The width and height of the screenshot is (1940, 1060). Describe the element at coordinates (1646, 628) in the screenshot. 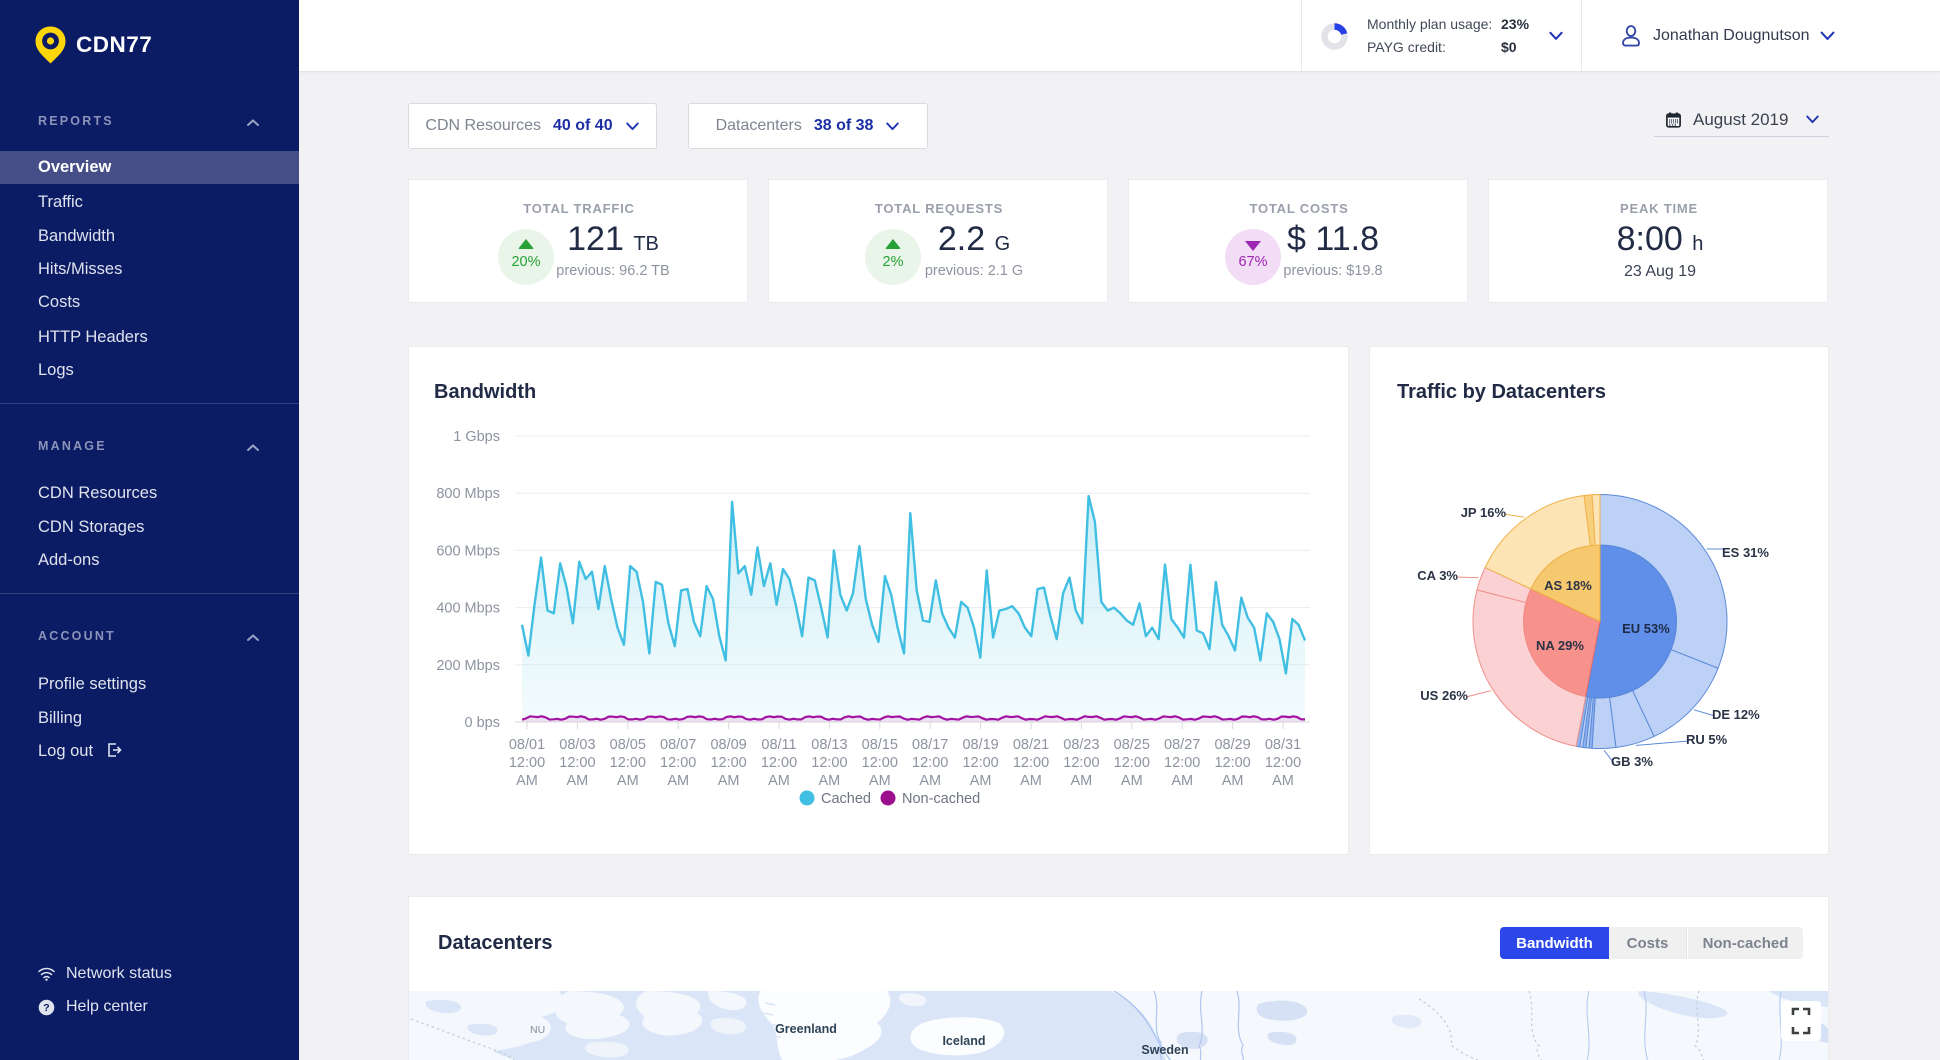

I see `svg-text: EU 53%` at that location.